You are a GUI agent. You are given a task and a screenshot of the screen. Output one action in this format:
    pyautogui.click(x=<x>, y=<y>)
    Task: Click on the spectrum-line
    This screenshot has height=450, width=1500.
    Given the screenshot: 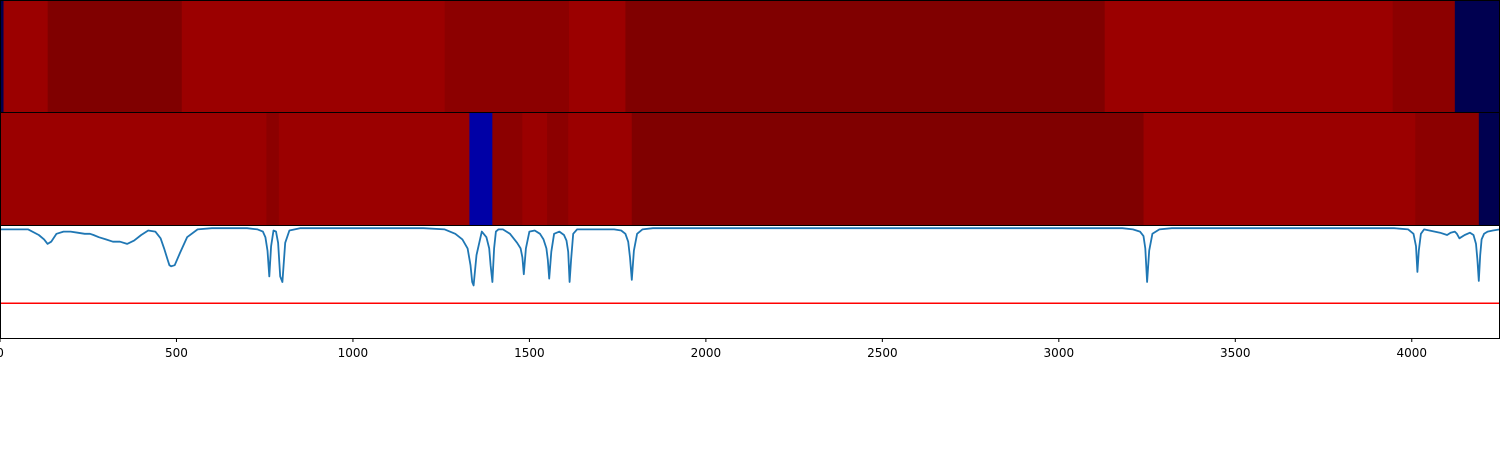 What is the action you would take?
    pyautogui.click(x=750, y=257)
    